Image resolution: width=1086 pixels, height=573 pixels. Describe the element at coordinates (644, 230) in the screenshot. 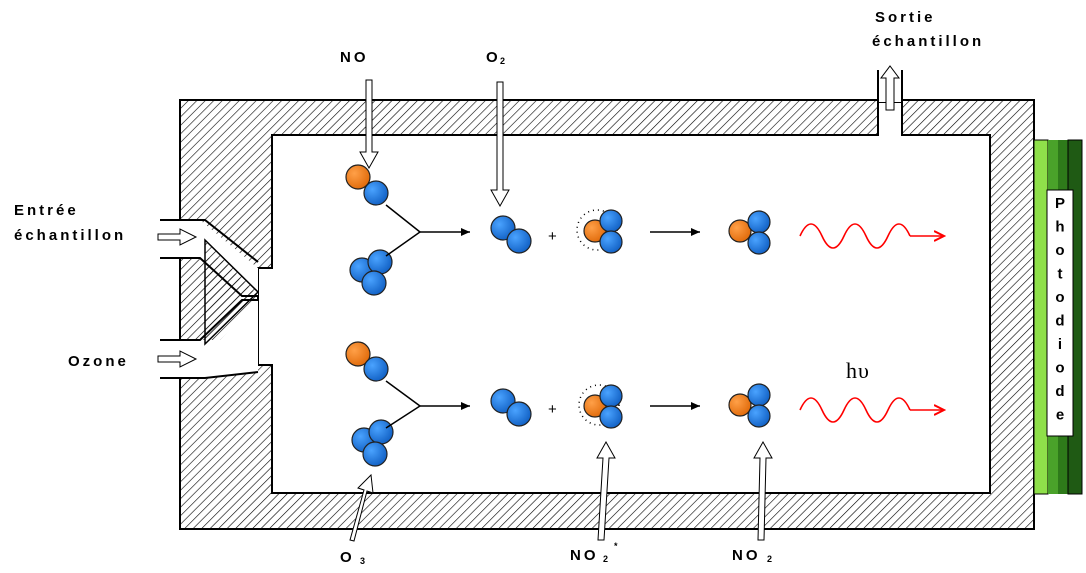

I see `reaction-row-top: +` at that location.